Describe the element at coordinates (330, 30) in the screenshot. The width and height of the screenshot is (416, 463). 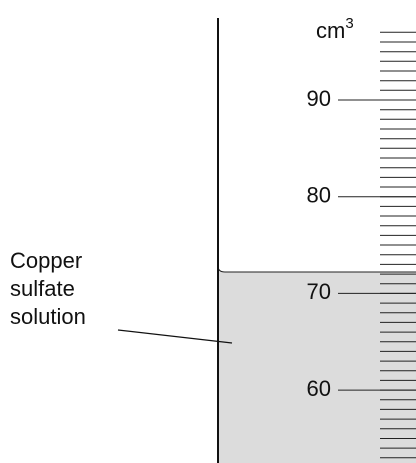
I see `unit-base: cm` at that location.